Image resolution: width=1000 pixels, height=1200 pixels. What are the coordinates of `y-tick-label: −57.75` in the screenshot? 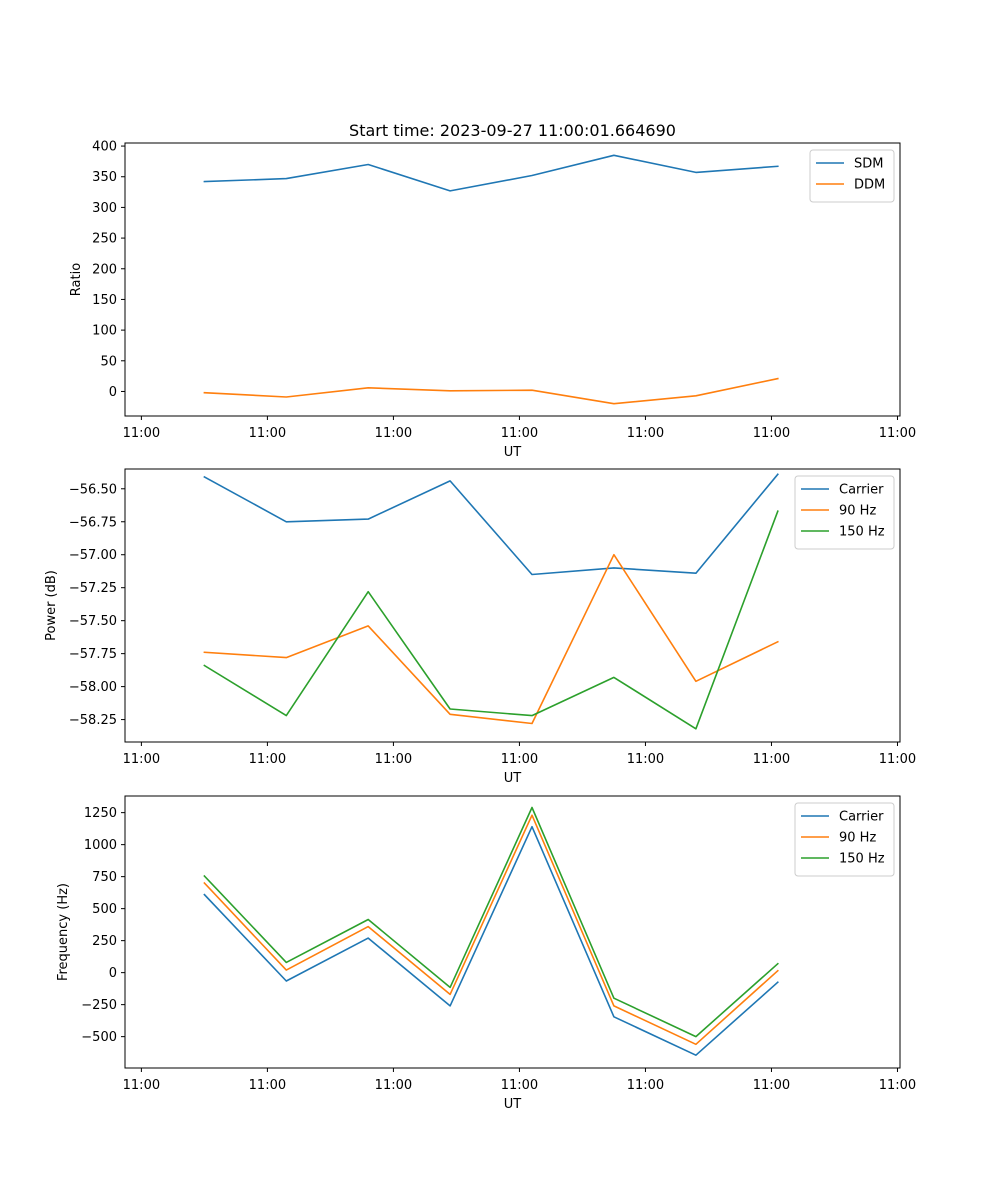 It's located at (93, 654).